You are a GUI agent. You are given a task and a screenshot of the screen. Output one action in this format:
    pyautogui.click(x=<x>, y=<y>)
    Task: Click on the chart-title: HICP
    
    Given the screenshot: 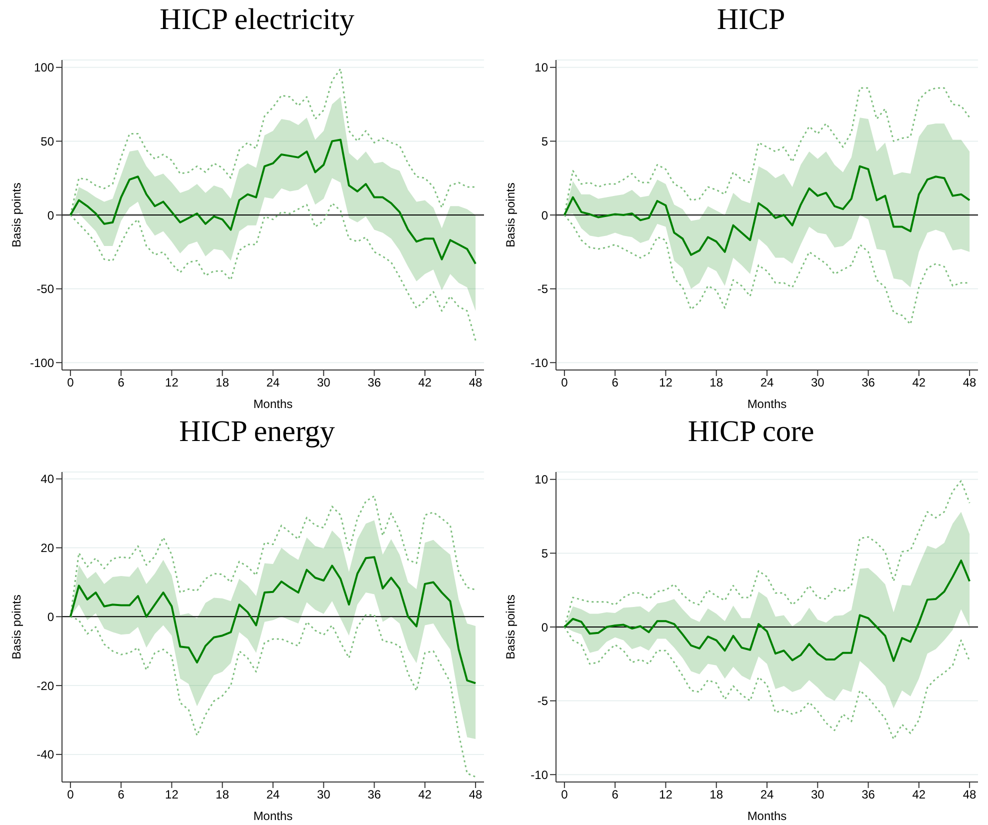 What is the action you would take?
    pyautogui.click(x=751, y=20)
    